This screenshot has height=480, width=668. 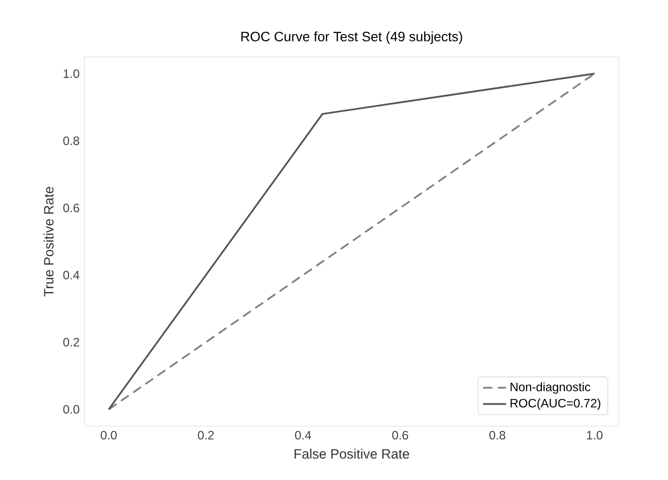 I want to click on x-tick-label: 0.2, so click(x=206, y=435).